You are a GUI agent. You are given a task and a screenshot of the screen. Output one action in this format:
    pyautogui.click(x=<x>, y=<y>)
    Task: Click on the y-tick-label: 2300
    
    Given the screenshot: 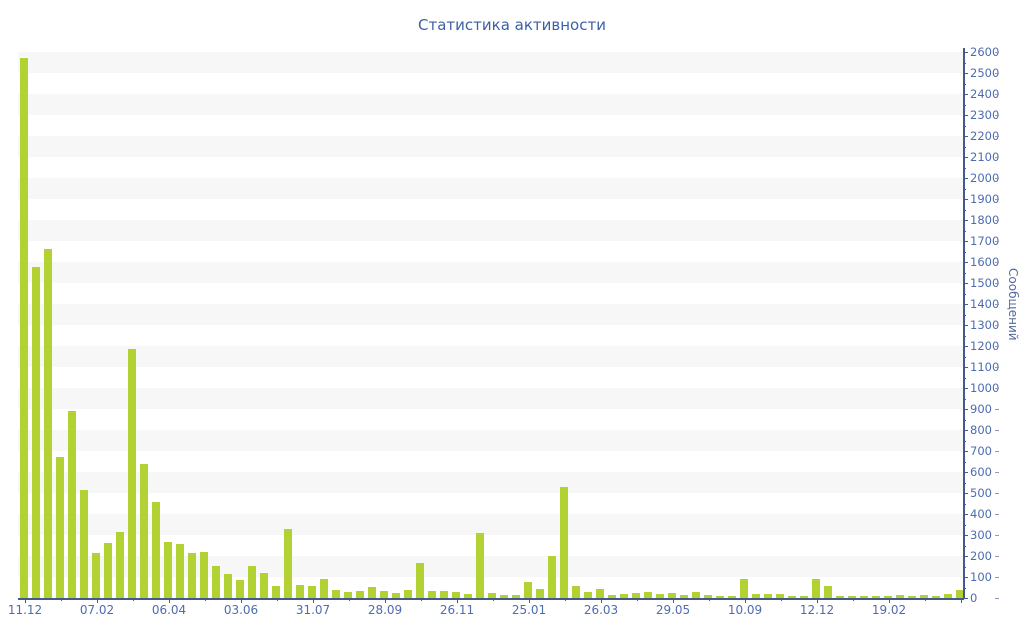 What is the action you would take?
    pyautogui.click(x=985, y=115)
    